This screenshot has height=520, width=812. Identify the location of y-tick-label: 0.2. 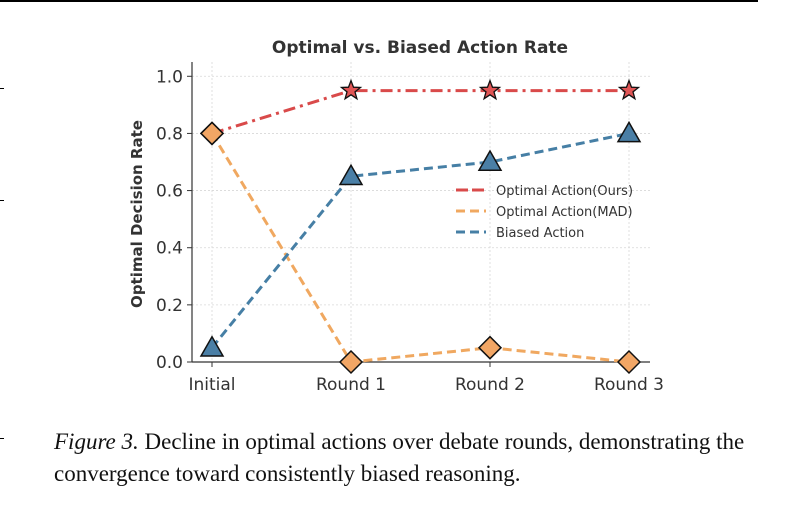
(169, 306).